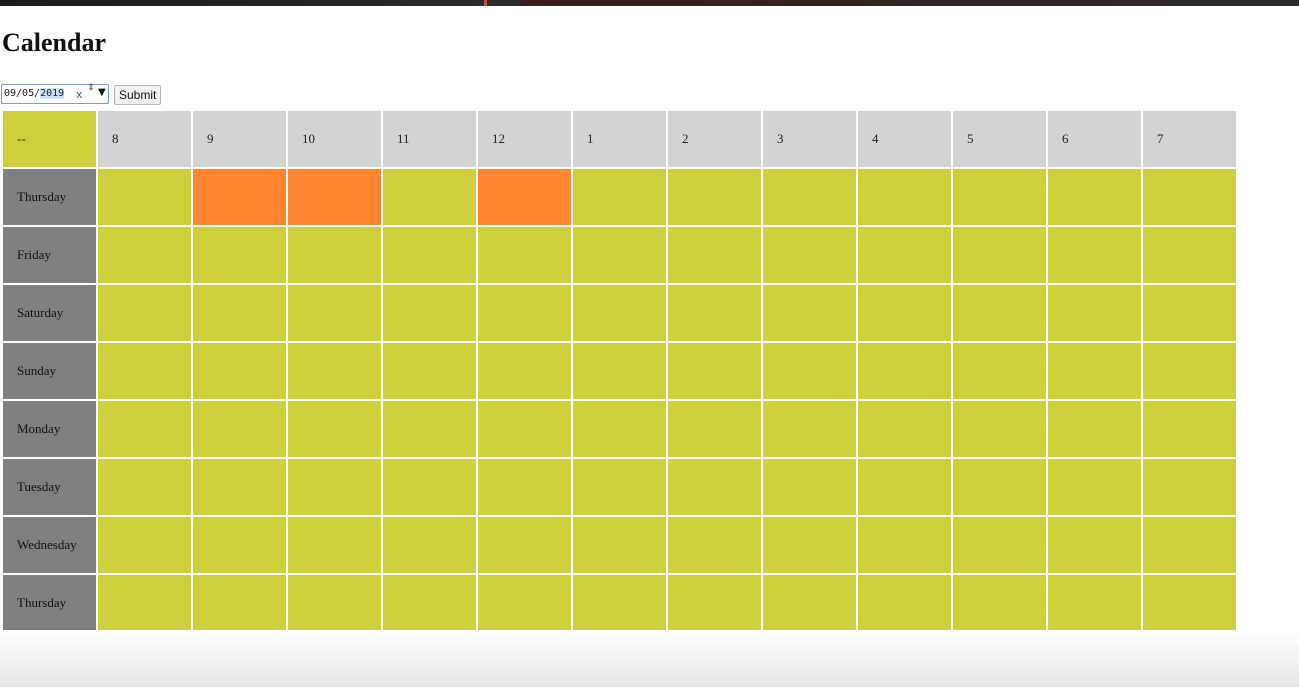 Image resolution: width=1299 pixels, height=687 pixels. Describe the element at coordinates (102, 92) in the screenshot. I see `dropdown-arrow-icon: ▼` at that location.